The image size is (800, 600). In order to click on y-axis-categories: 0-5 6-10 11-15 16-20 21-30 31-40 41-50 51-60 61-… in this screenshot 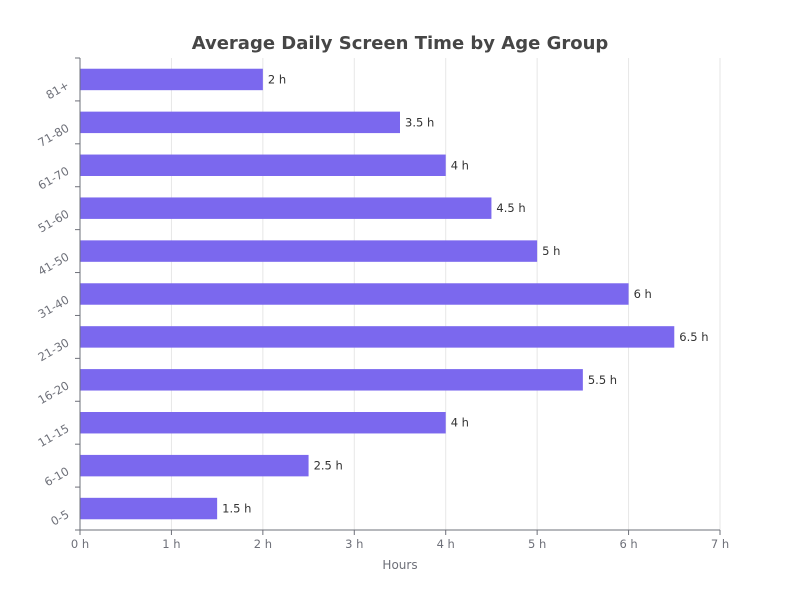, I will do `click(54, 303)`.